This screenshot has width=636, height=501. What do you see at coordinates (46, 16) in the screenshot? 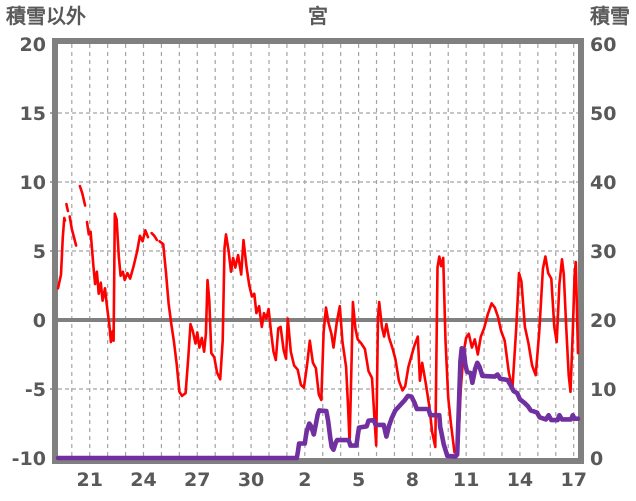
I see `left-axis-title: 積雪以外` at bounding box center [46, 16].